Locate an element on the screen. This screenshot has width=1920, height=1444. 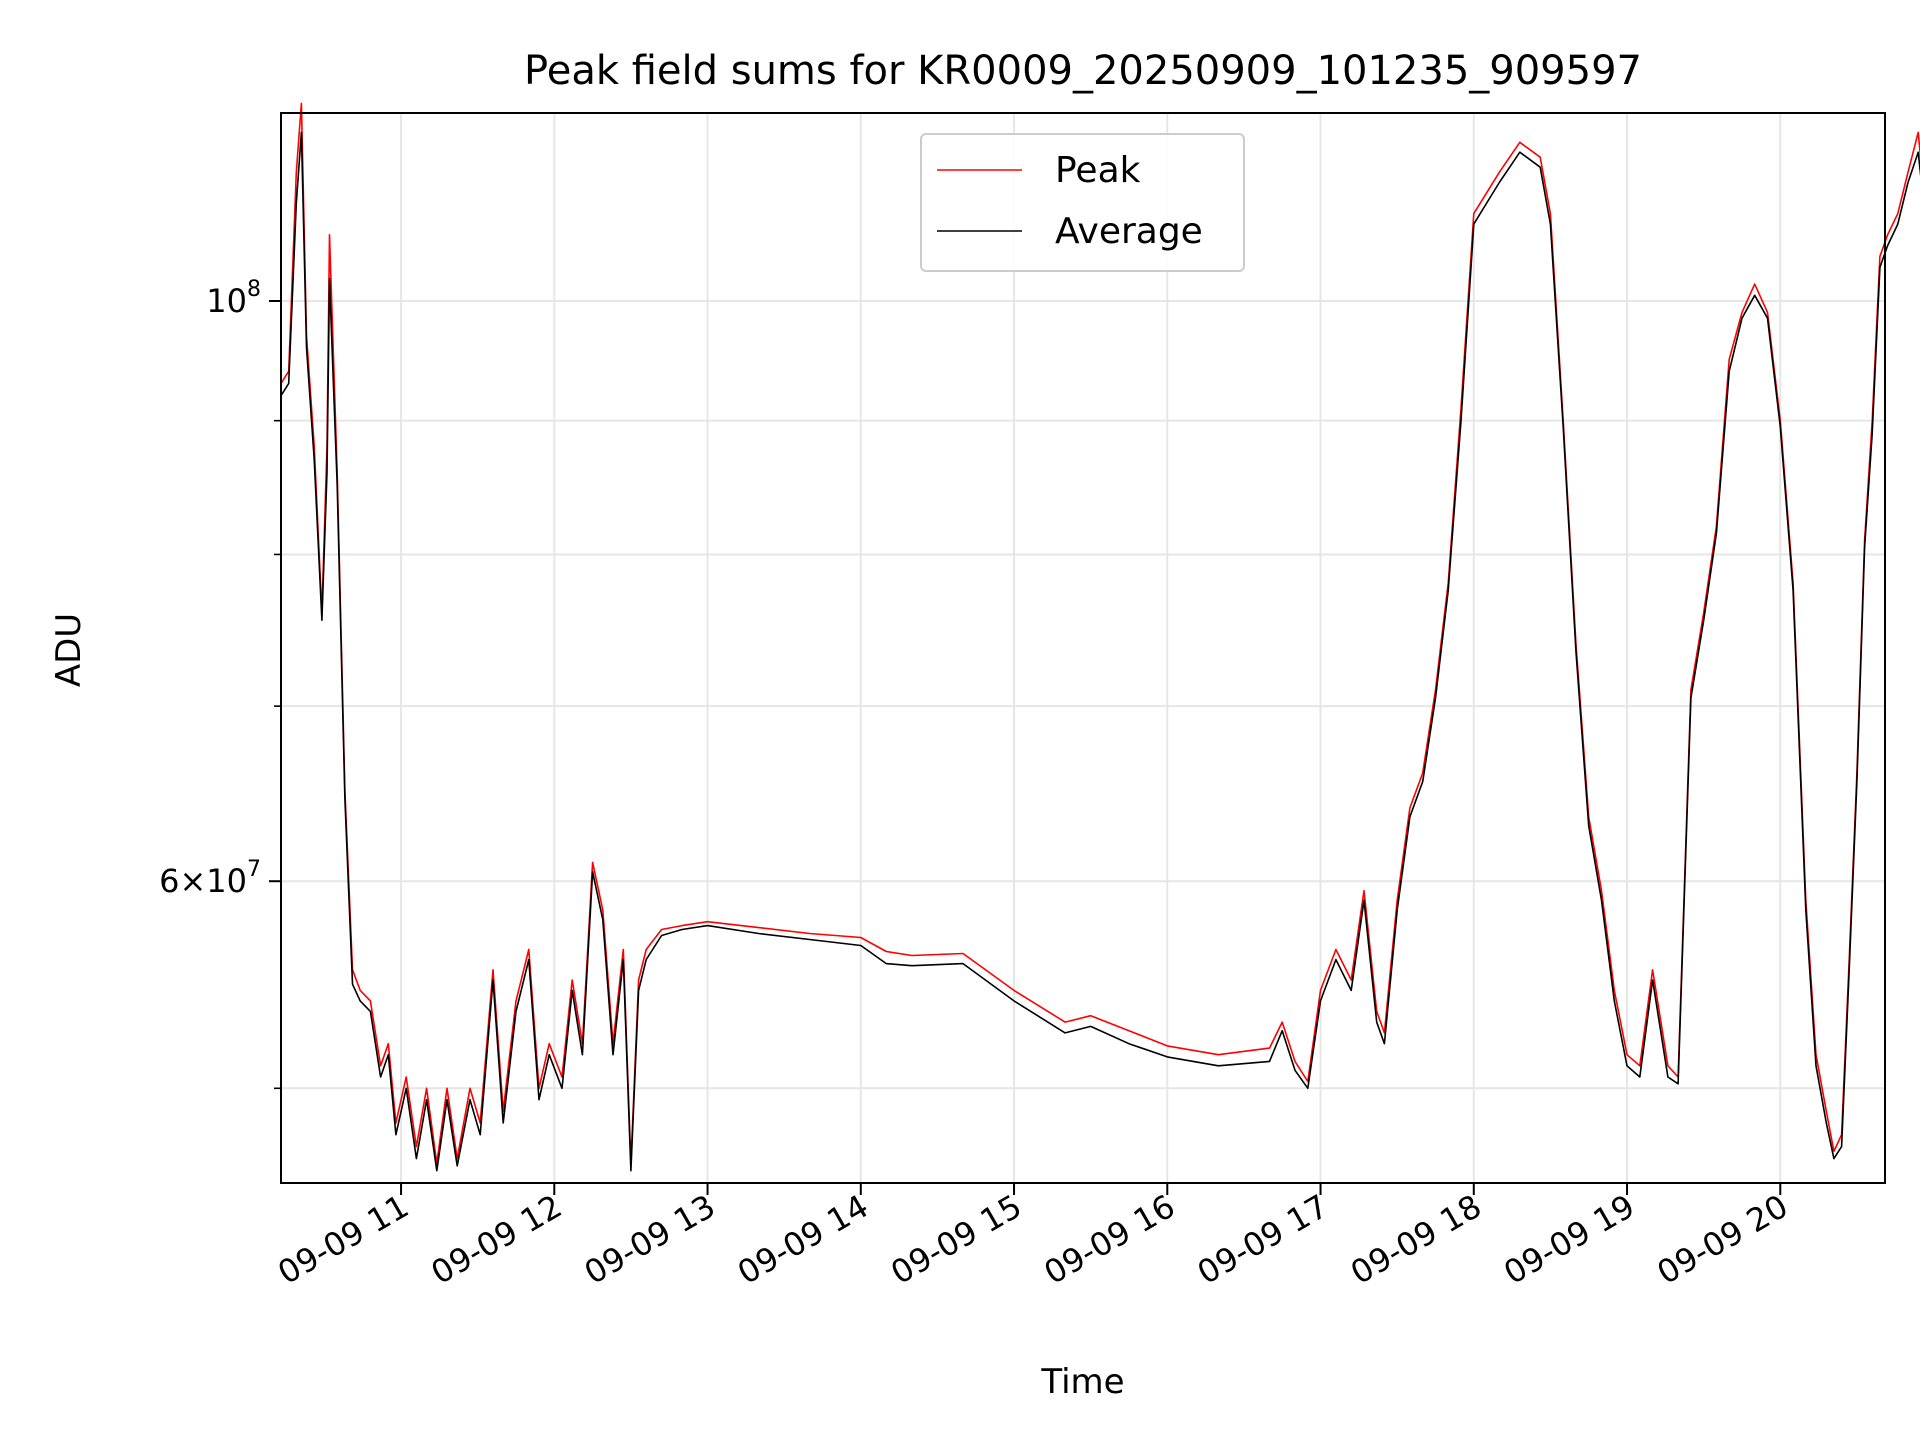
legend: Peak Average is located at coordinates (1082, 202).